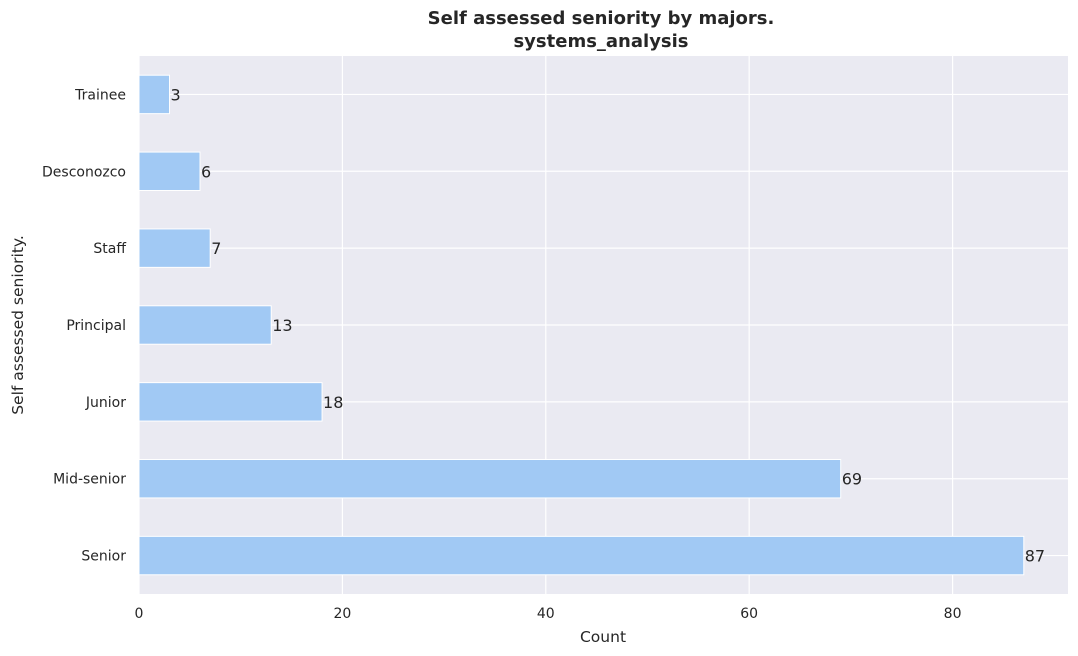  Describe the element at coordinates (230, 402) in the screenshot. I see `bar-junior` at that location.